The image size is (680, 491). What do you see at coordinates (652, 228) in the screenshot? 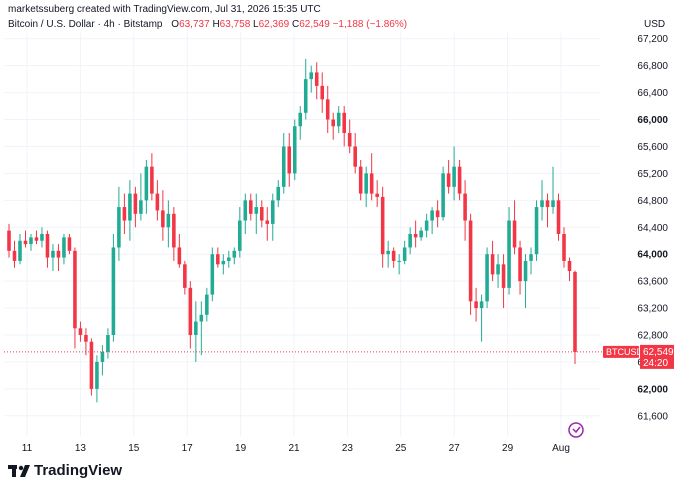
I see `y-tick-label-7: 64,400` at bounding box center [652, 228].